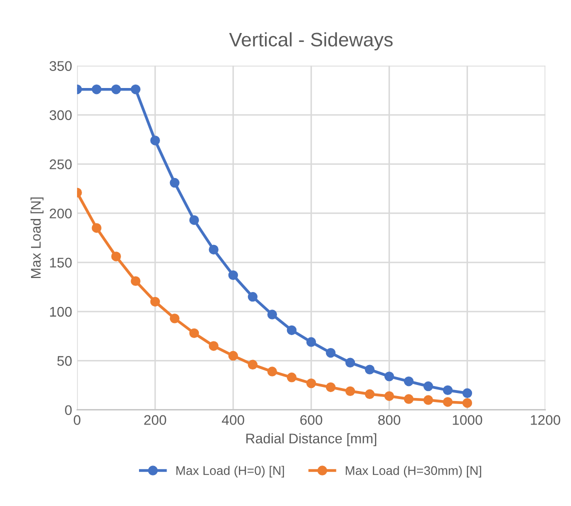 Image resolution: width=571 pixels, height=506 pixels. Describe the element at coordinates (61, 263) in the screenshot. I see `y-tick-label: 150` at that location.